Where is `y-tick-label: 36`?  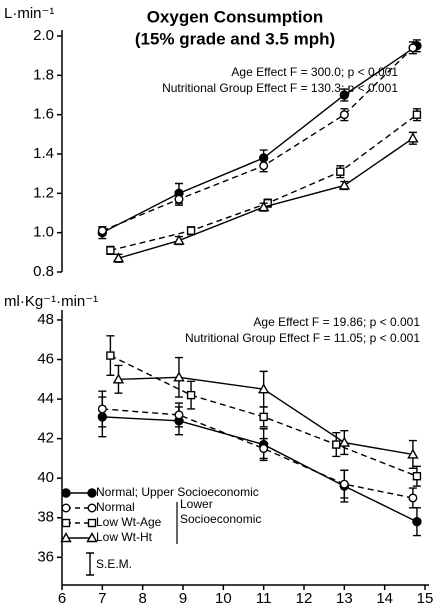
y-tick-label: 36 is located at coordinates (45, 556).